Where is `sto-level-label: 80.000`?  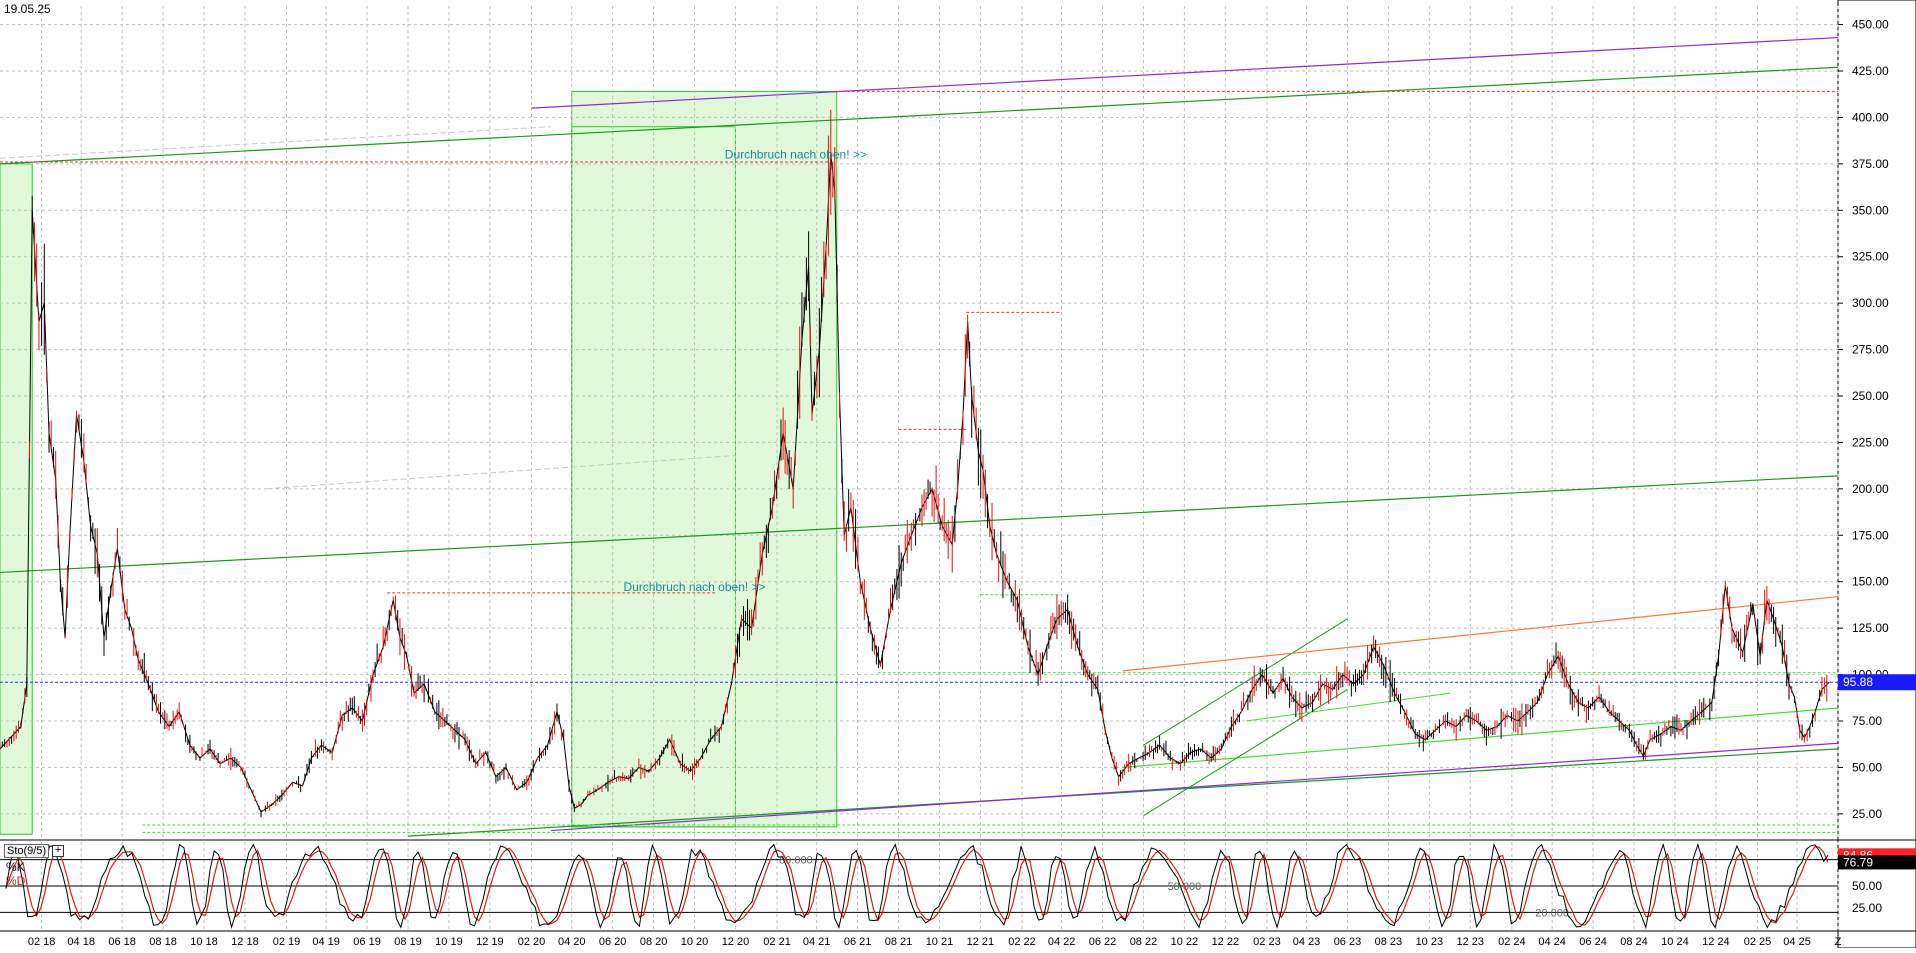 sto-level-label: 80.000 is located at coordinates (796, 861).